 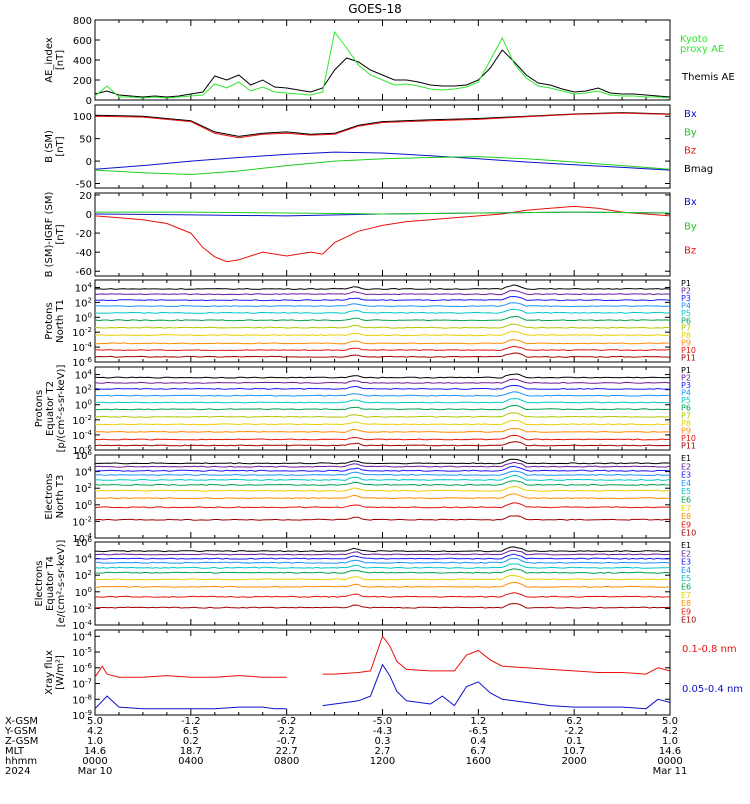 I want to click on xaxis-value: 4.2, so click(x=95, y=731).